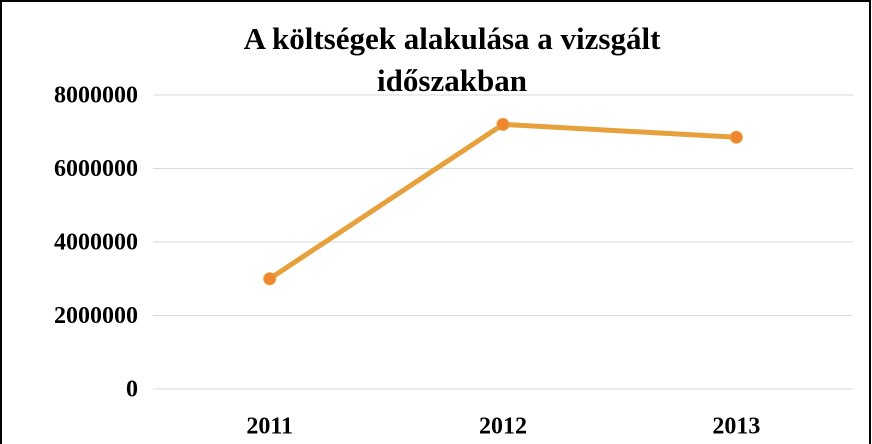 The image size is (872, 444). What do you see at coordinates (96, 243) in the screenshot?
I see `y-tick-label: 4000000` at bounding box center [96, 243].